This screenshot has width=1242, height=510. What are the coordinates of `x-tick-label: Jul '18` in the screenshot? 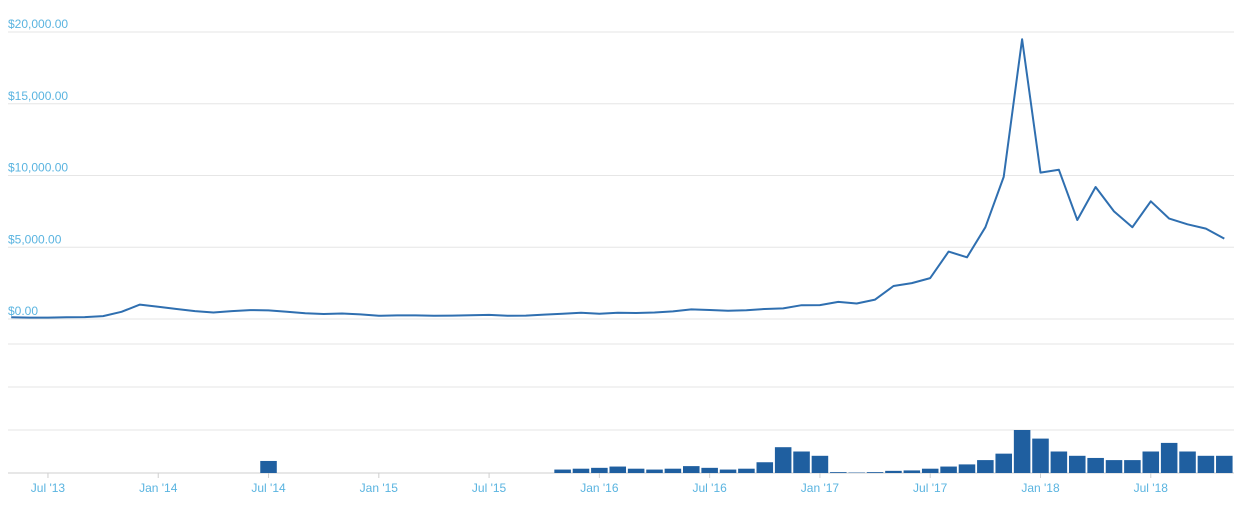 It's located at (1151, 488).